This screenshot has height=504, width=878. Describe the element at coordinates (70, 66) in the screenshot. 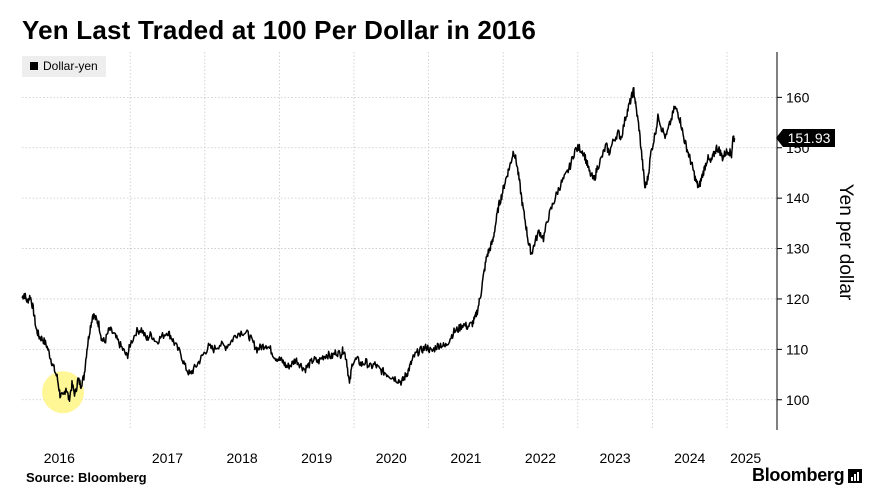

I see `legend-label: Dollar-yen` at that location.